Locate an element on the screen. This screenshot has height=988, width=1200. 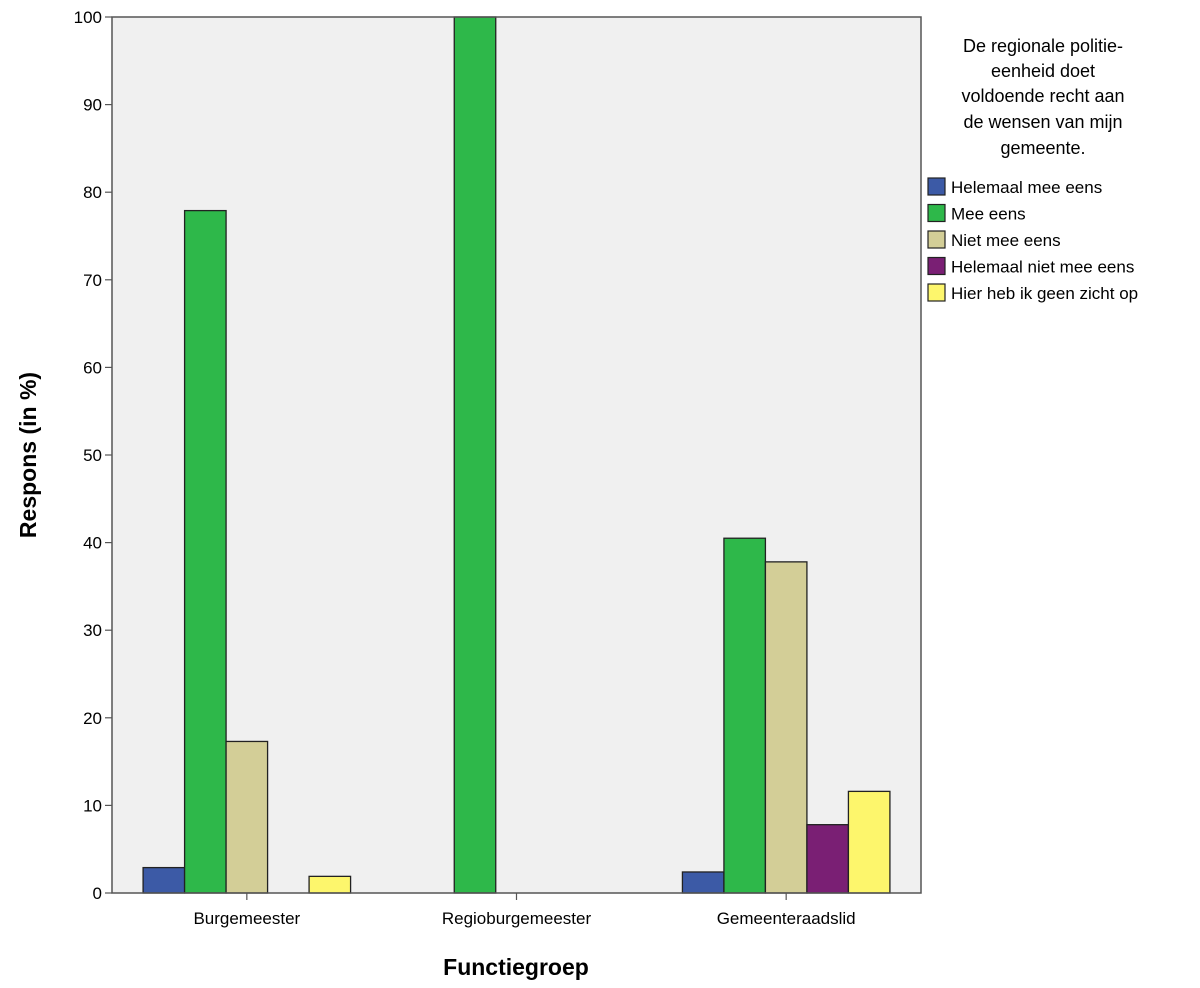
legend-label: Helemaal mee eens is located at coordinates (1026, 187).